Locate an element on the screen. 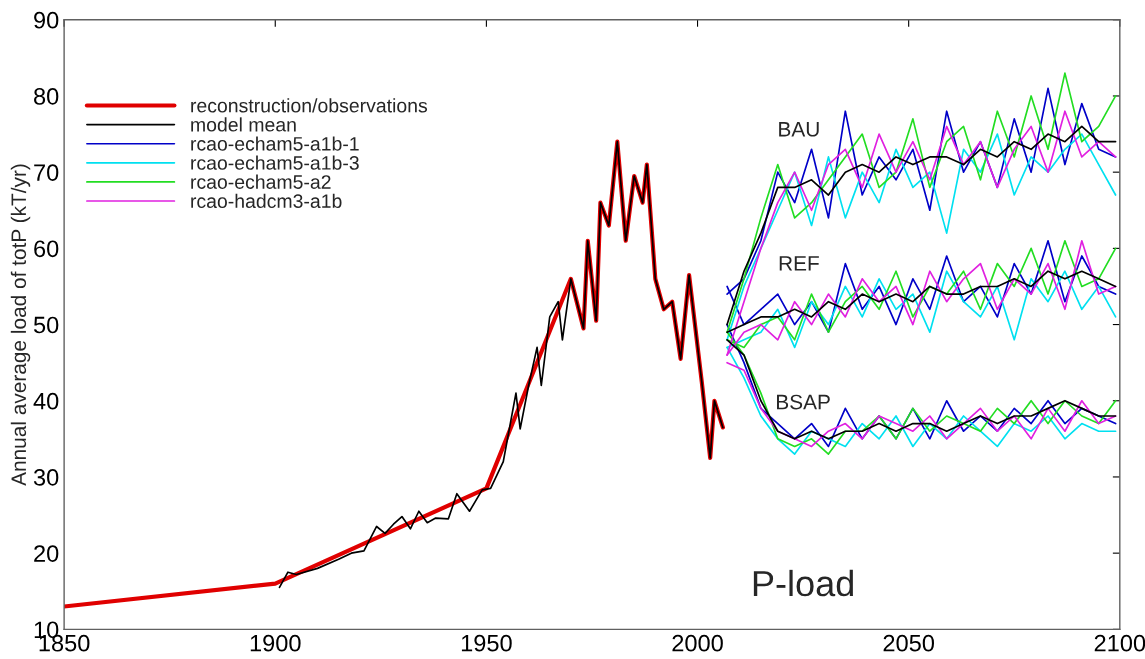 Image resolution: width=1145 pixels, height=659 pixels. legend-label: rcao-hadcm3-a1b is located at coordinates (266, 200).